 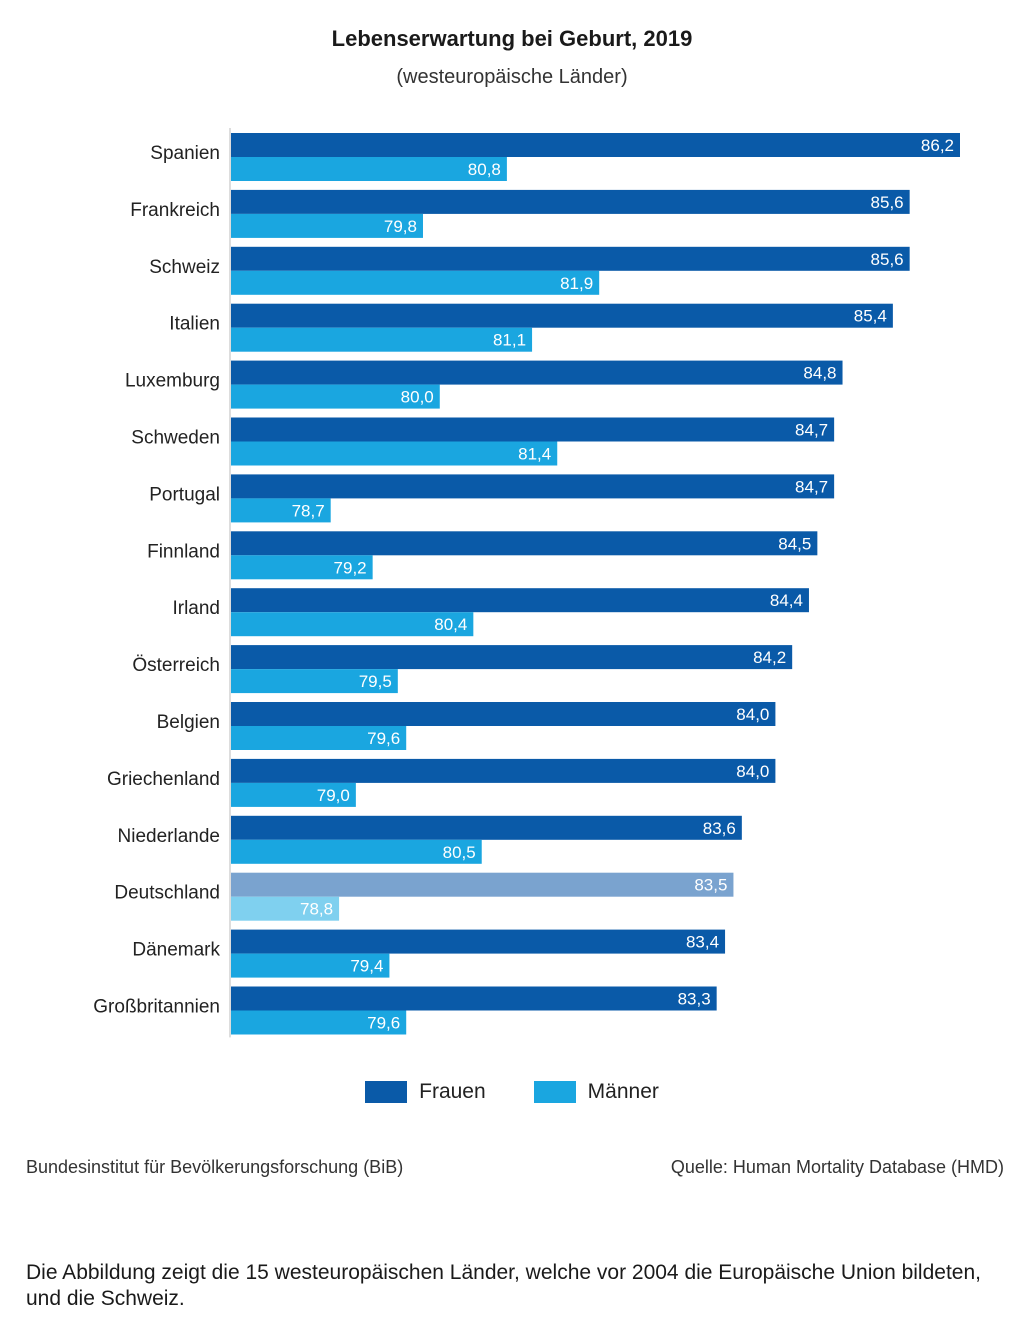 I want to click on bar-maenner-italien, so click(x=382, y=339).